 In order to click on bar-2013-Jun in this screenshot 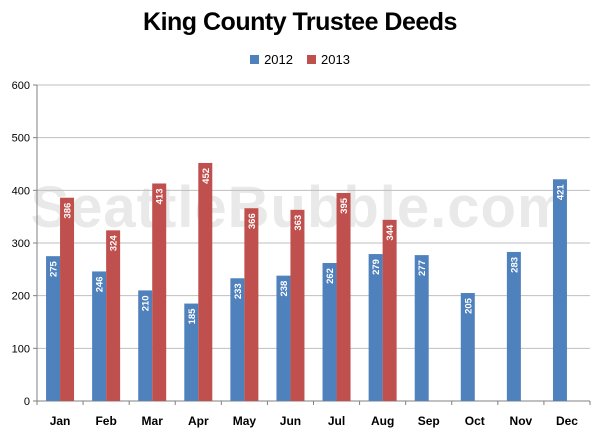, I will do `click(297, 305)`.